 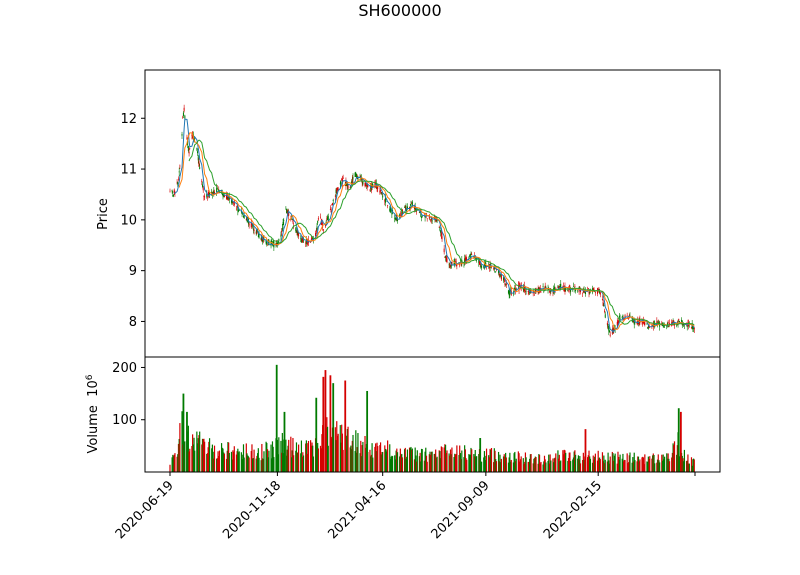 What do you see at coordinates (103, 214) in the screenshot?
I see `price-y-axis-label: Price` at bounding box center [103, 214].